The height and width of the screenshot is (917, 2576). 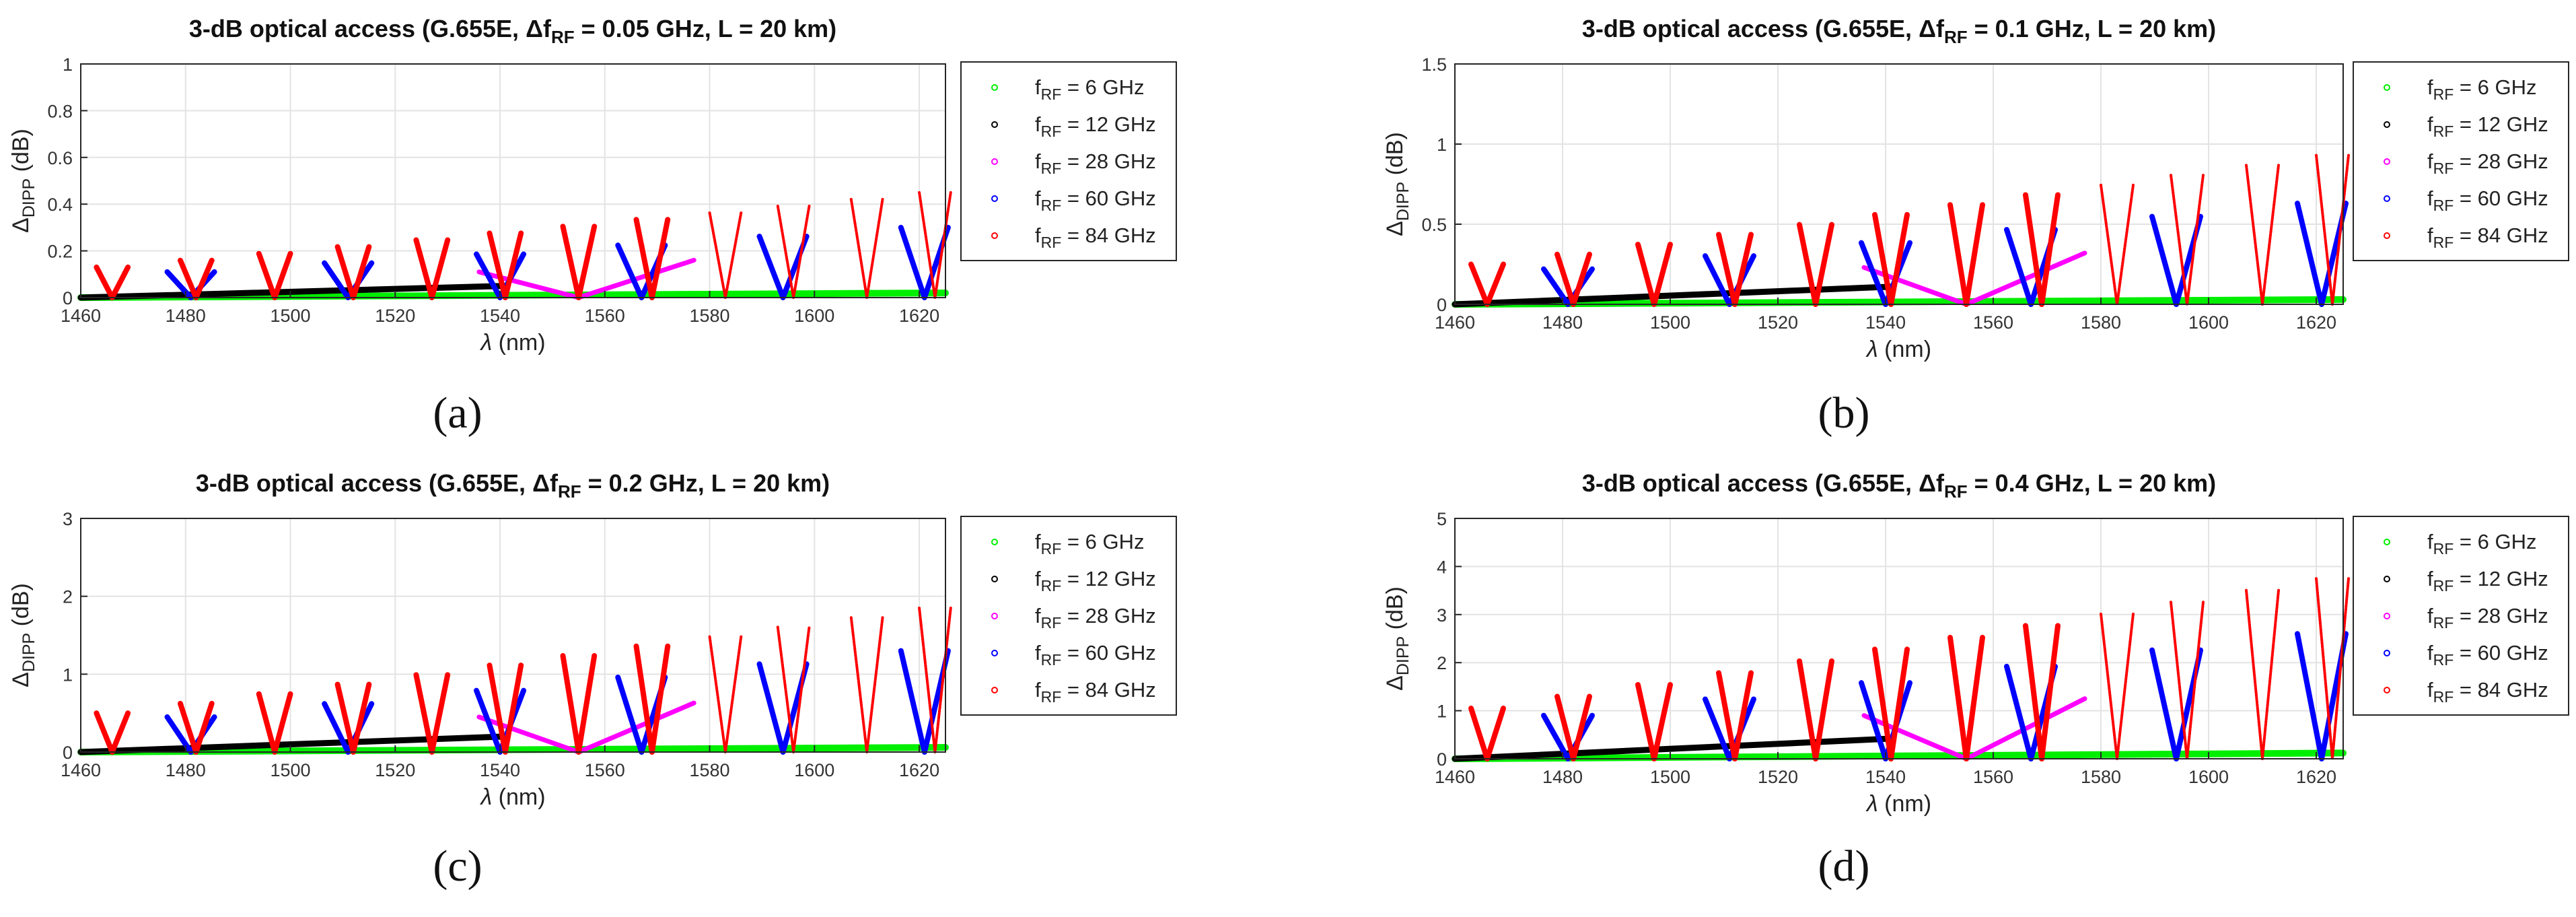 What do you see at coordinates (290, 316) in the screenshot?
I see `x-tick-label: 1500` at bounding box center [290, 316].